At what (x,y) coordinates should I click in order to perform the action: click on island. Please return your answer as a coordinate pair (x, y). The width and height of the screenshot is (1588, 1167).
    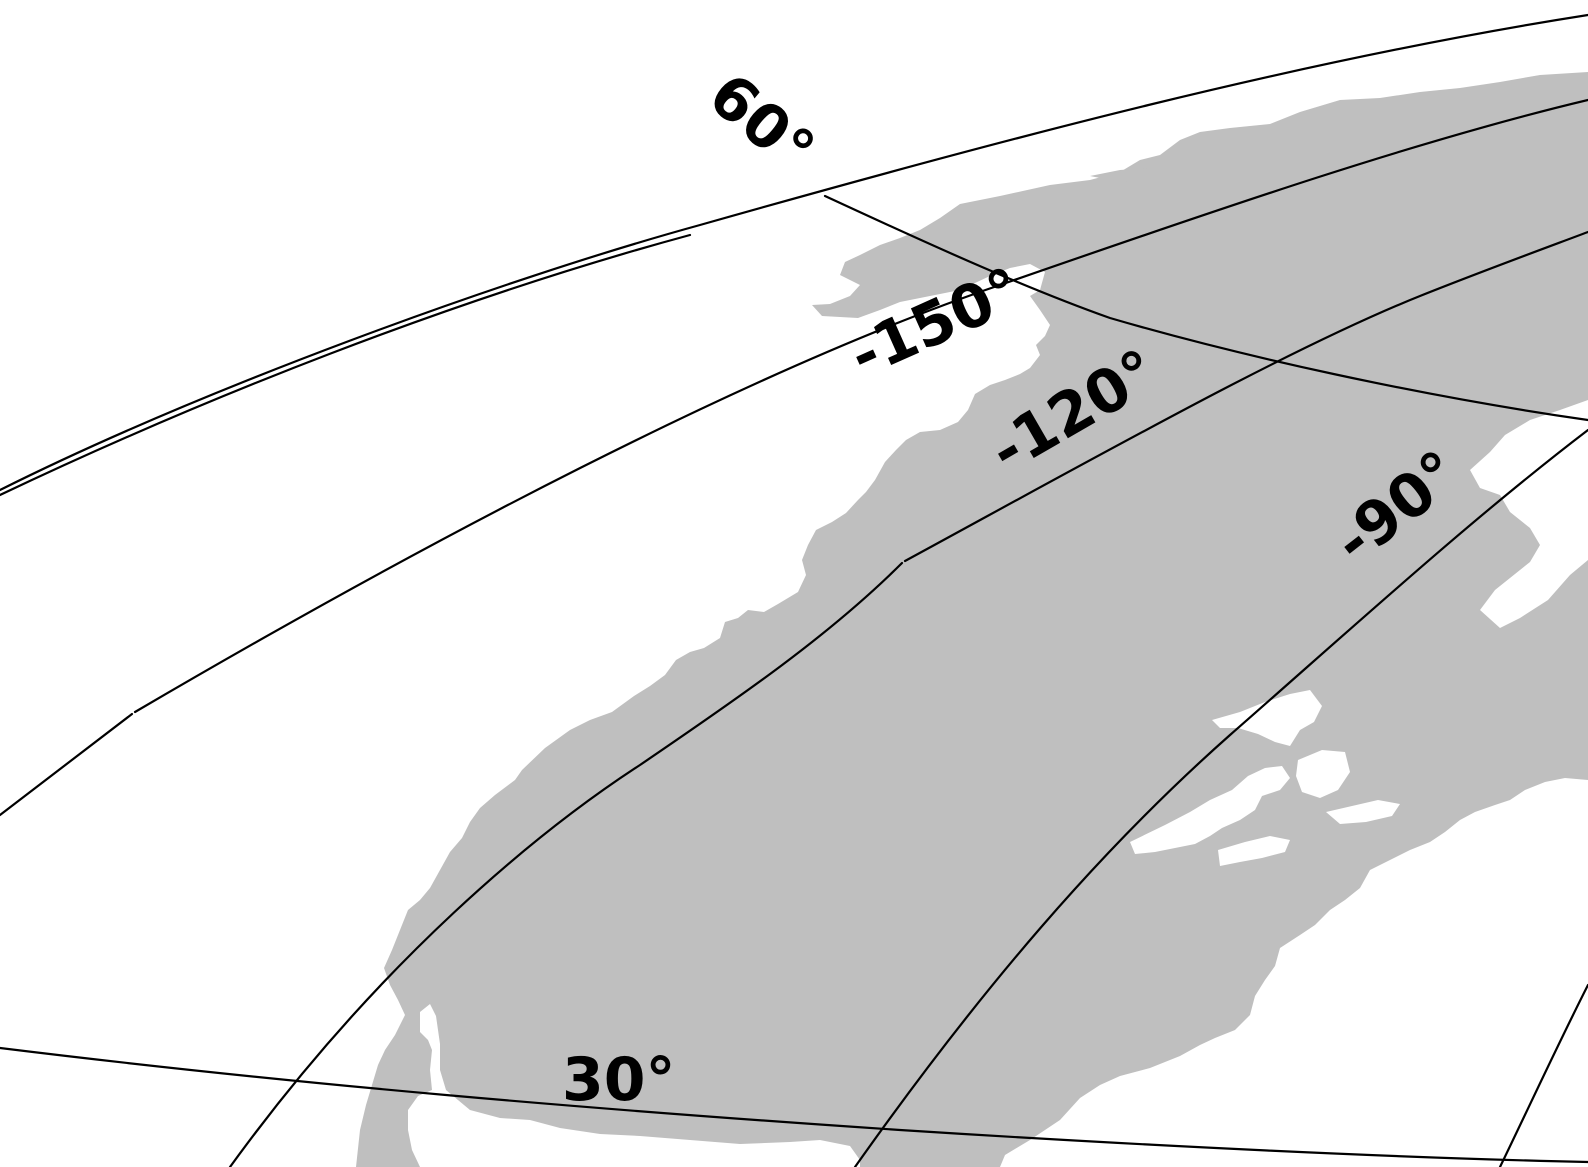
    Looking at the image, I should click on (1130, 175).